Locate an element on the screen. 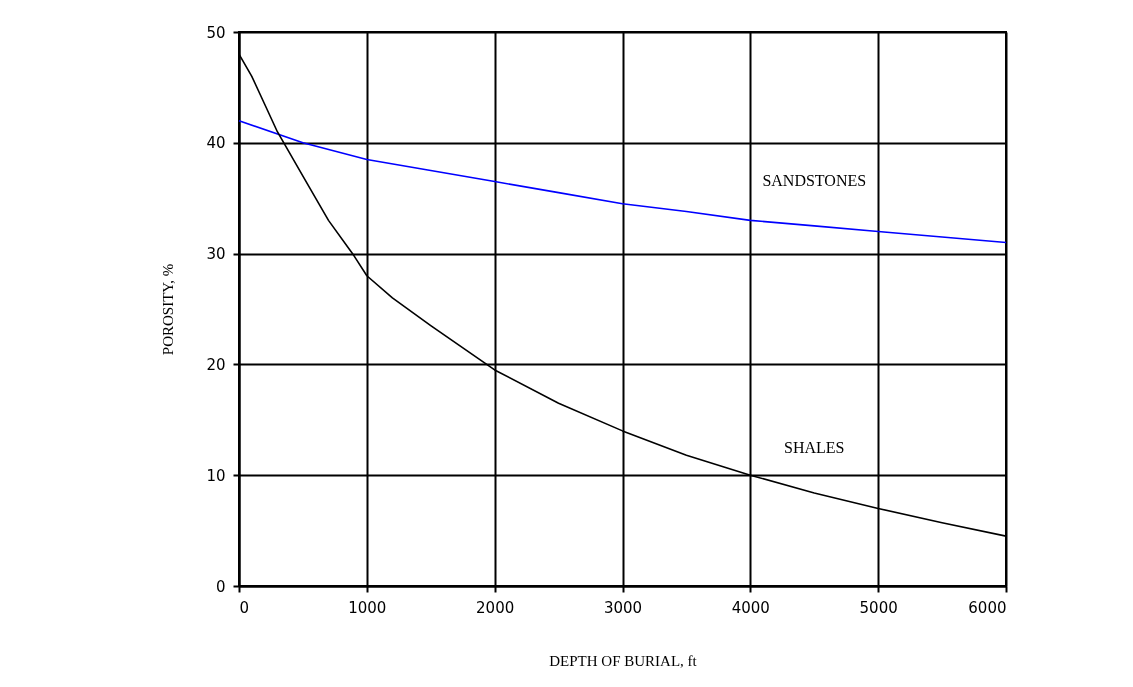 The height and width of the screenshot is (687, 1133). x-axis-title: DEPTH OF BURIAL, ft is located at coordinates (623, 660).